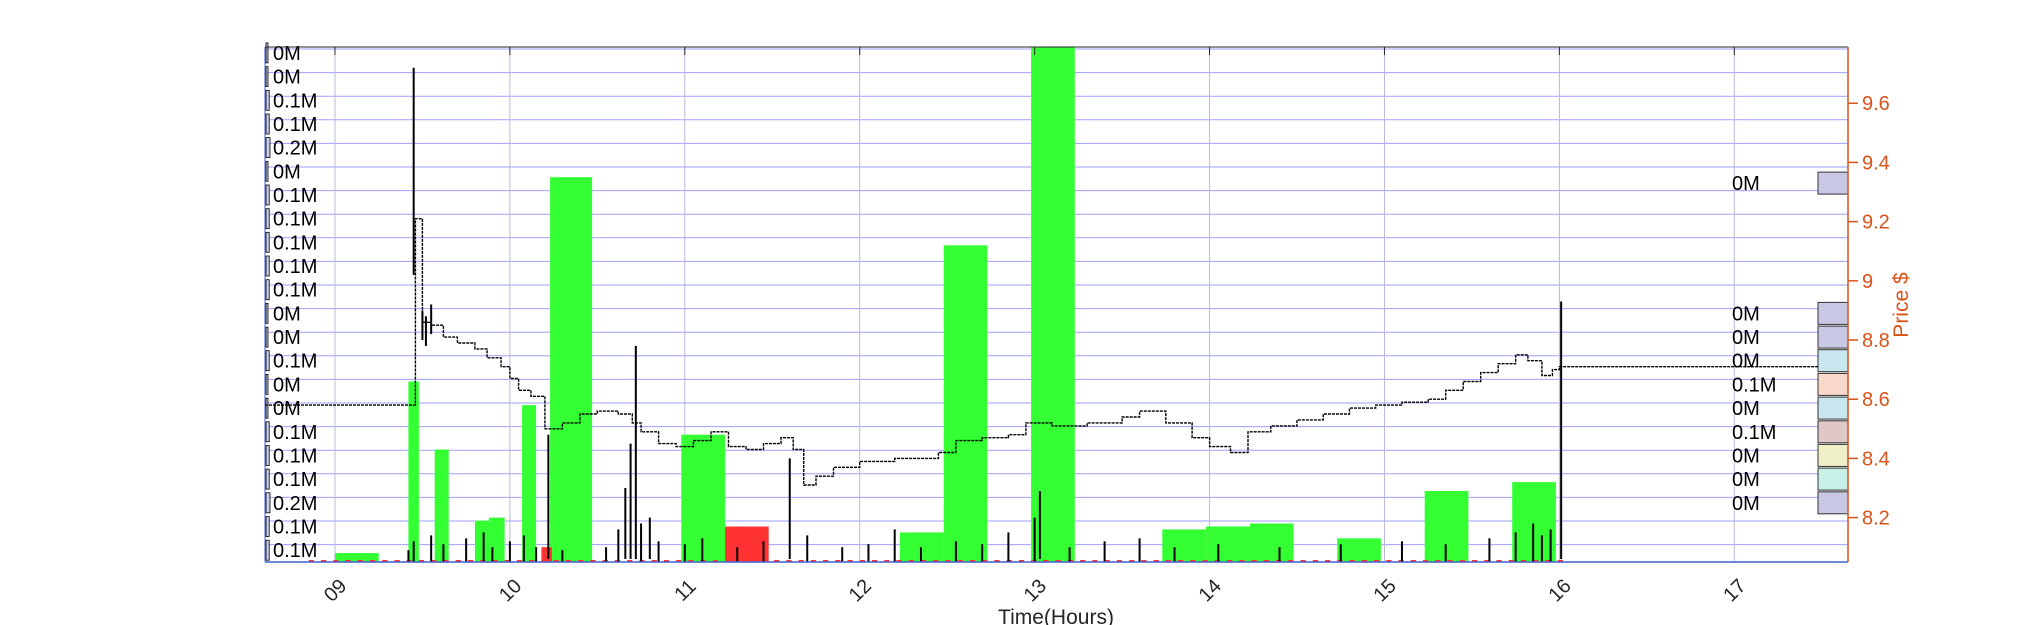 The height and width of the screenshot is (625, 2031). Describe the element at coordinates (1876, 459) in the screenshot. I see `price-tick-label: 8.4` at that location.